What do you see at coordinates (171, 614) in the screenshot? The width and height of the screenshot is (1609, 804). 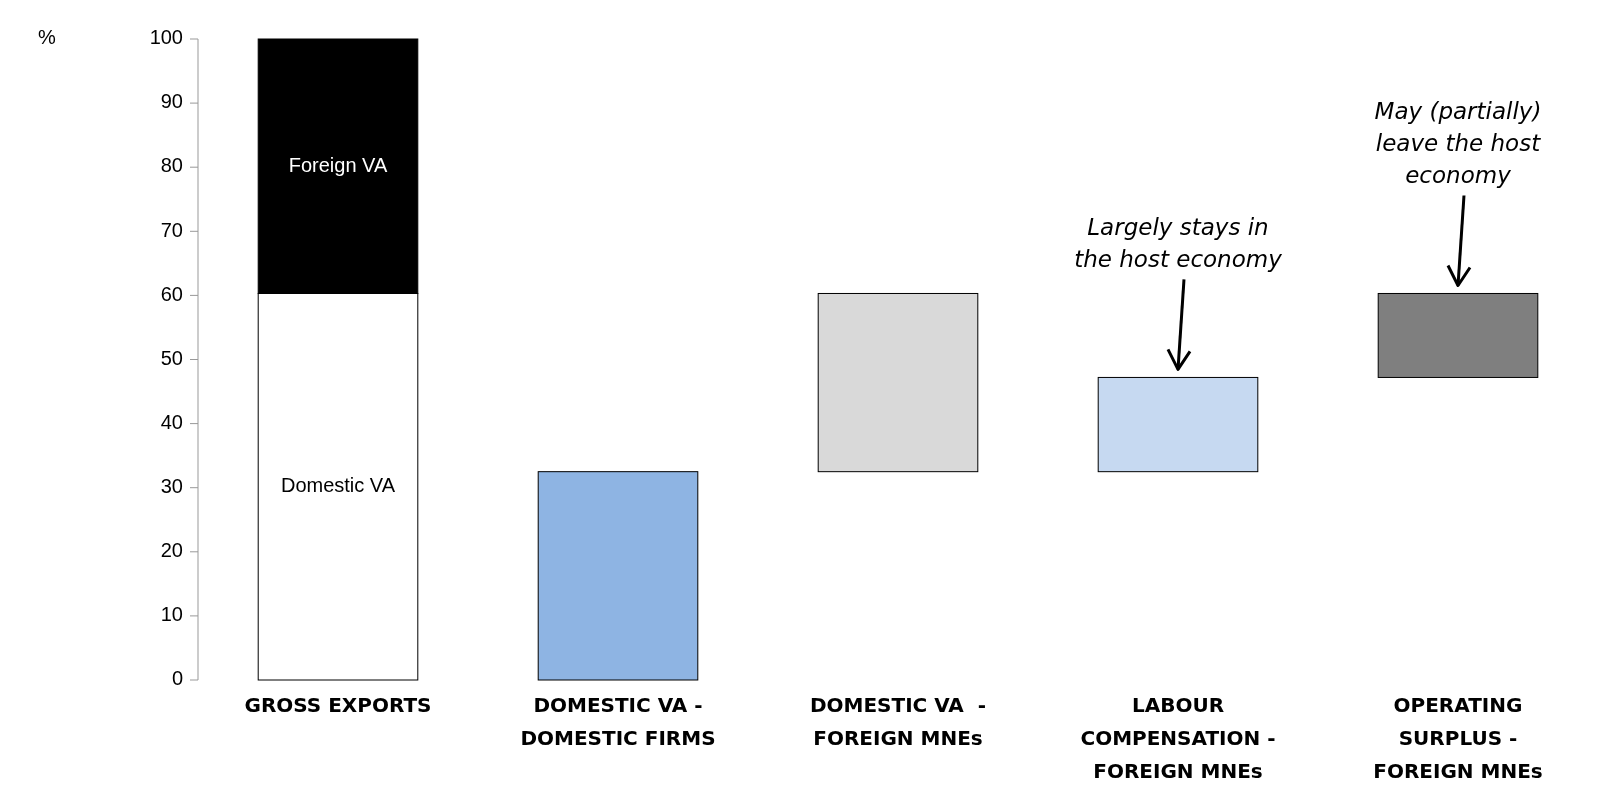 I see `y-tick-label: 10` at bounding box center [171, 614].